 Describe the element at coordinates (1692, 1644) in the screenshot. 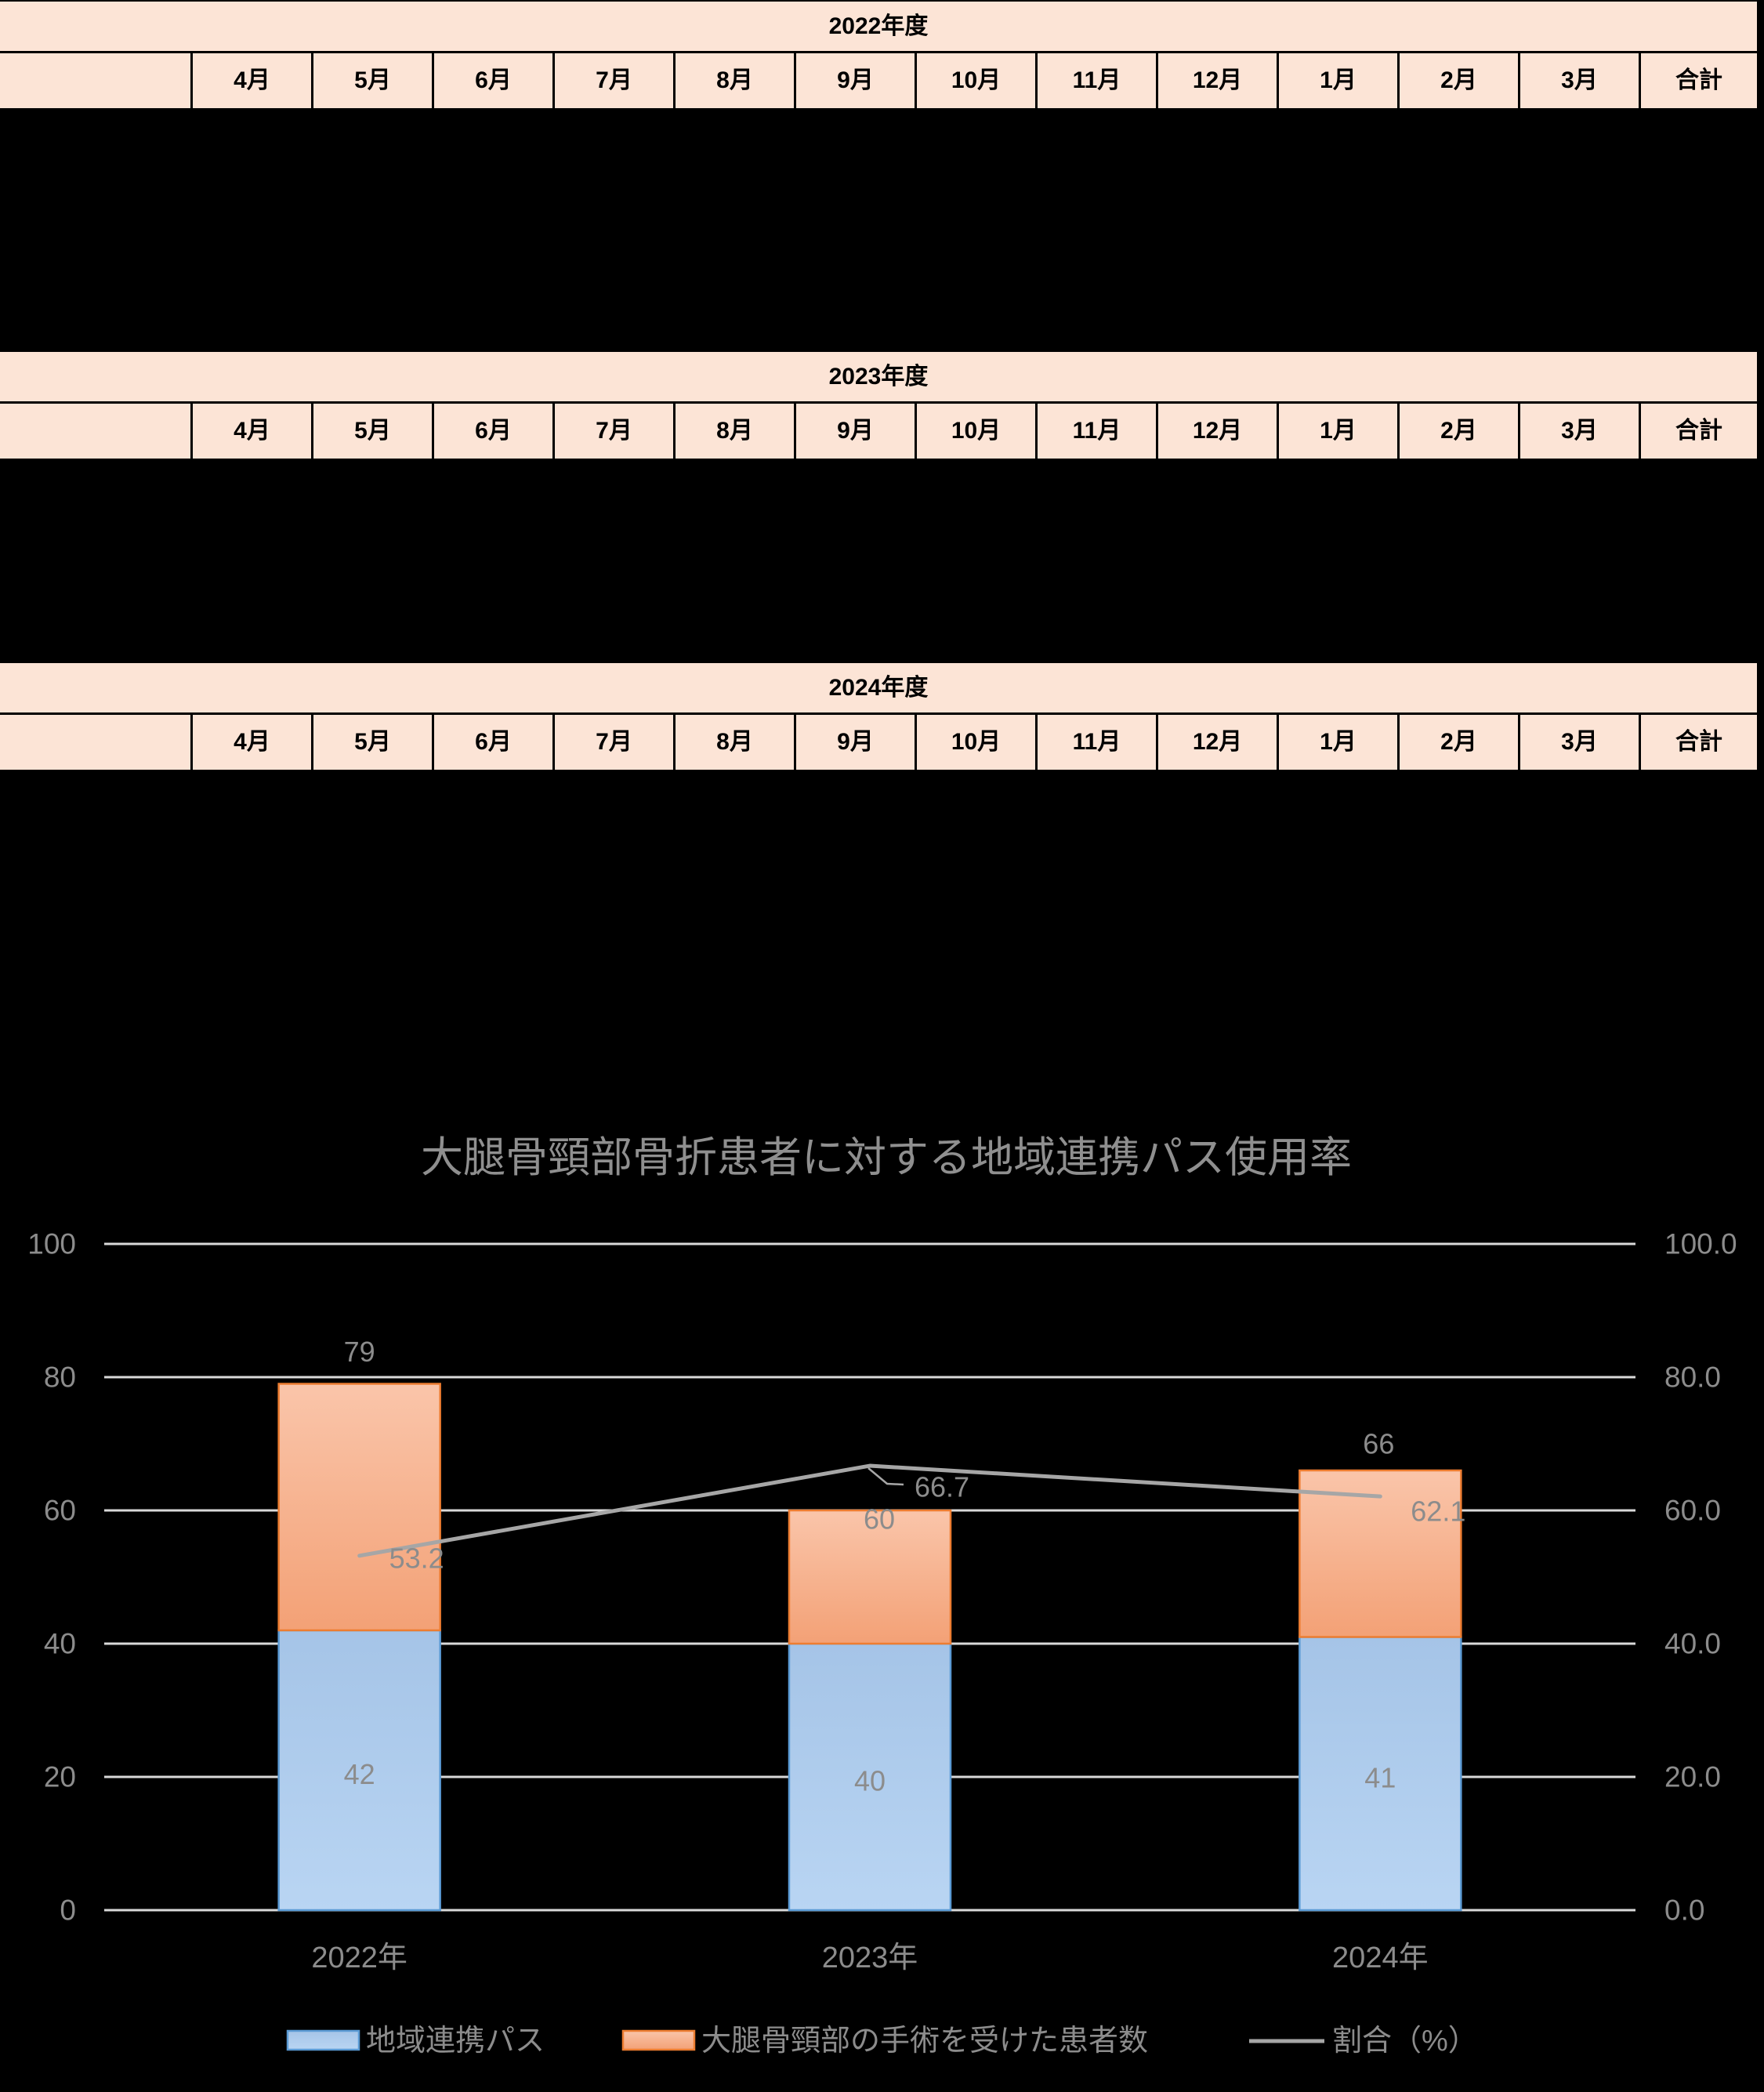

I see `right-axis-tick: 40.0` at that location.